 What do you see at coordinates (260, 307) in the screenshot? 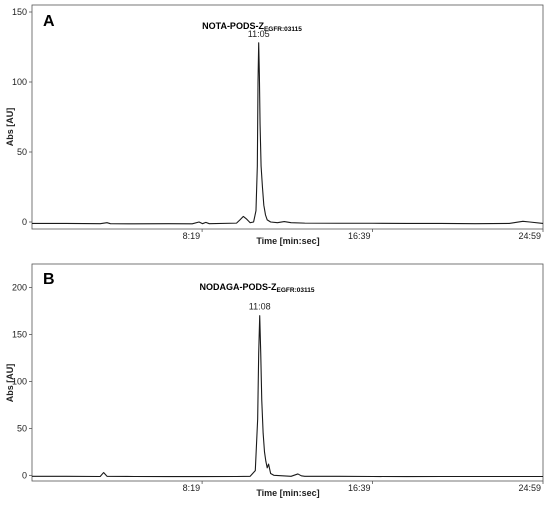
I see `peak-retention-label: 11:08` at bounding box center [260, 307].